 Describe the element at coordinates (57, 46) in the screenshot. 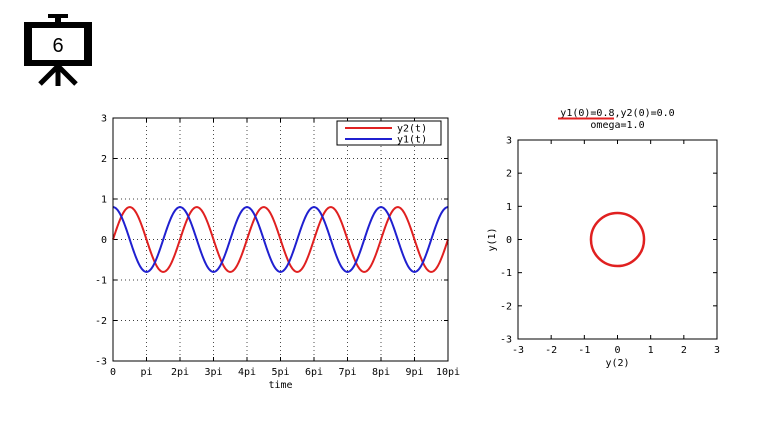

I see `slide-number: 6` at that location.